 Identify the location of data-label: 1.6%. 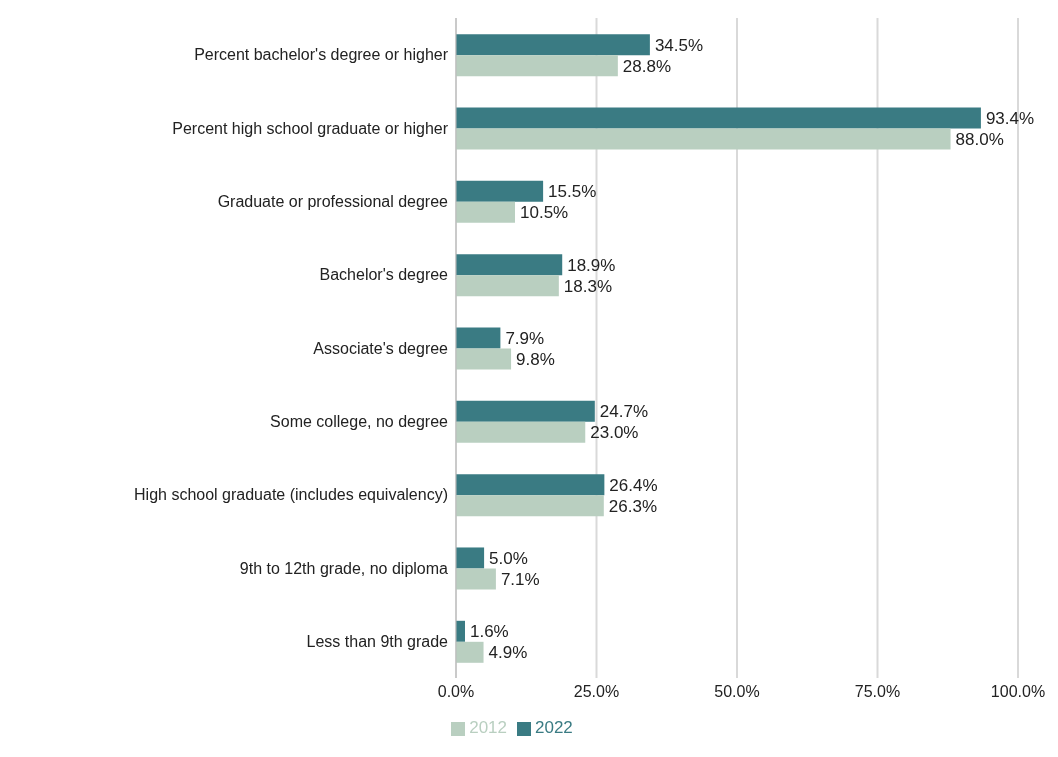
(489, 632).